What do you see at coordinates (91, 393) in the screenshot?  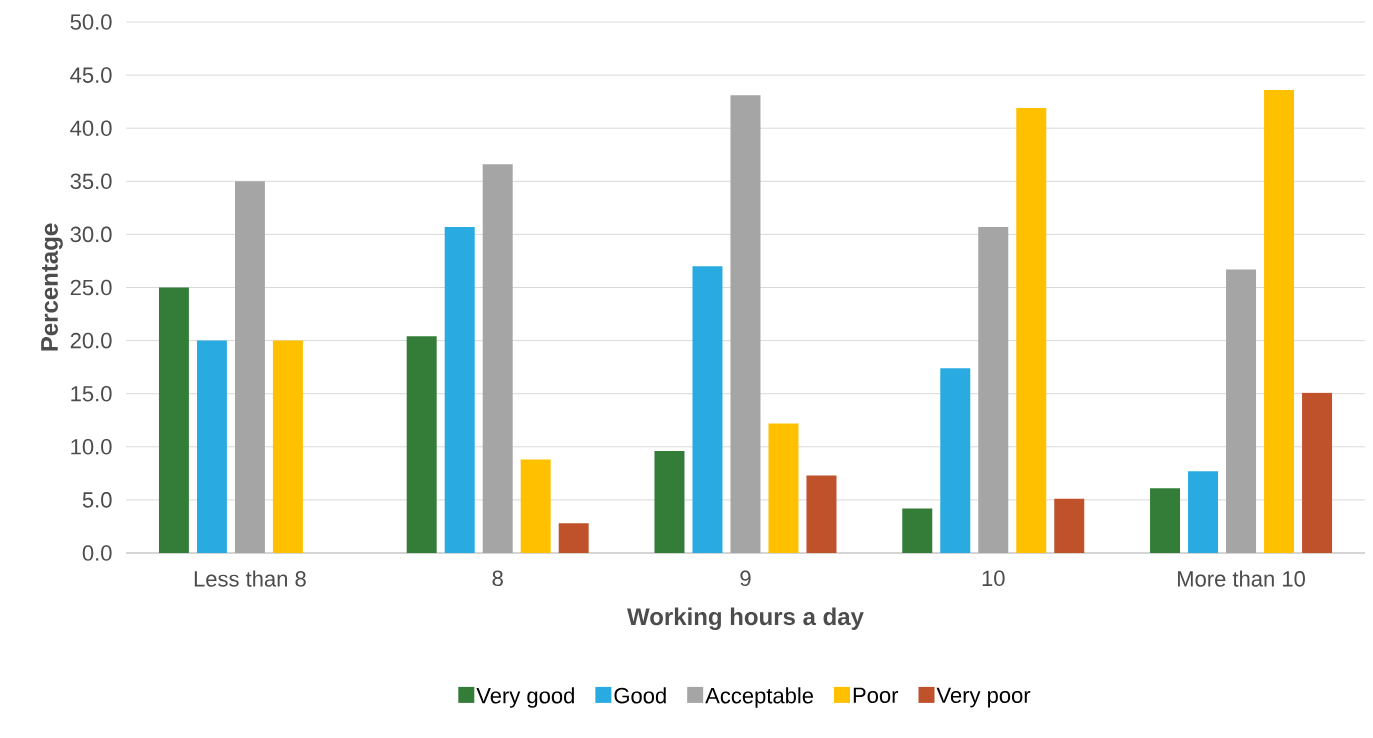 I see `y-tick-label: 15.0` at bounding box center [91, 393].